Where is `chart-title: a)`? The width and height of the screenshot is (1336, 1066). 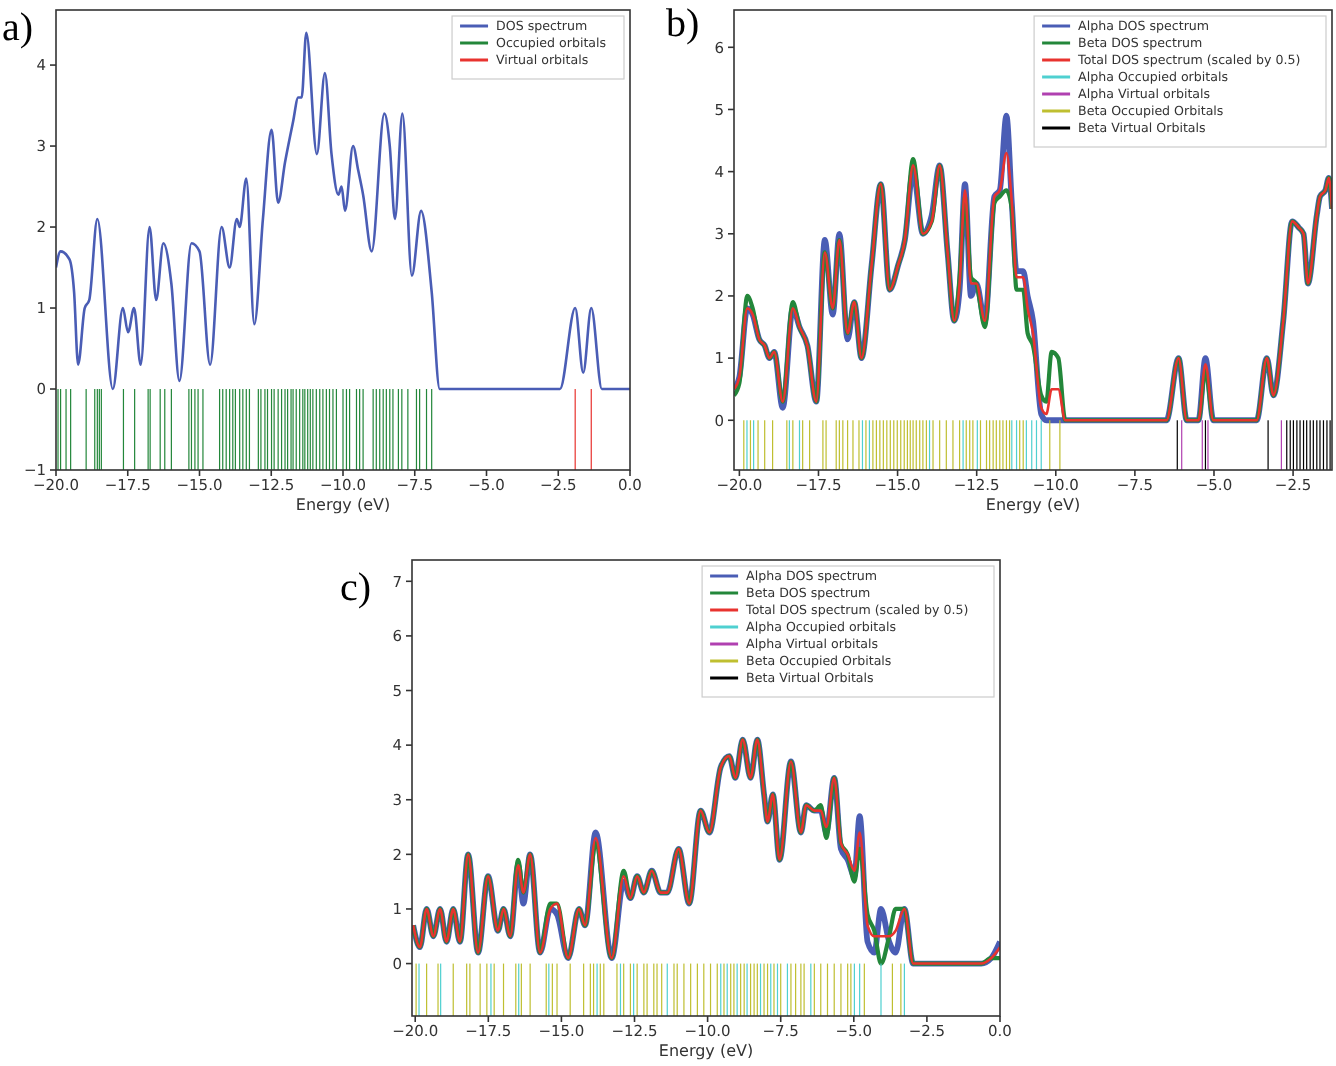
chart-title: a) is located at coordinates (18, 28).